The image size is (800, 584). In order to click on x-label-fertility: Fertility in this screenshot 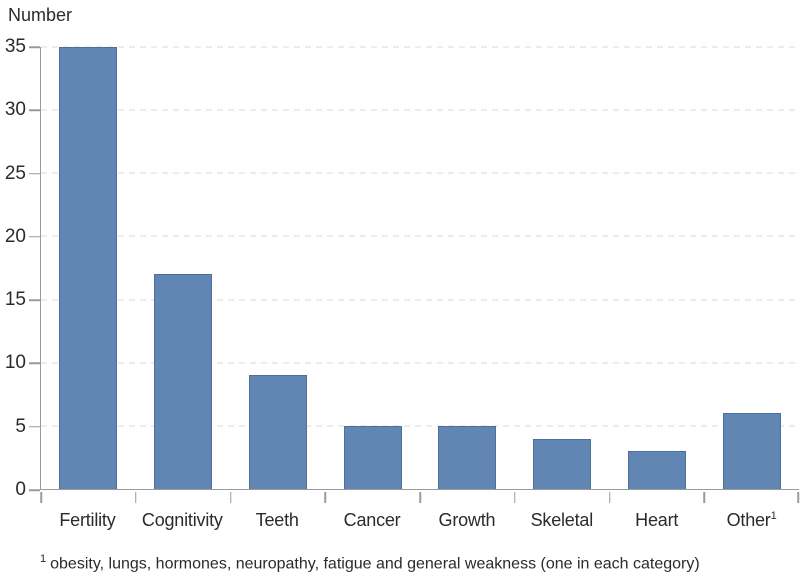, I will do `click(87, 520)`.